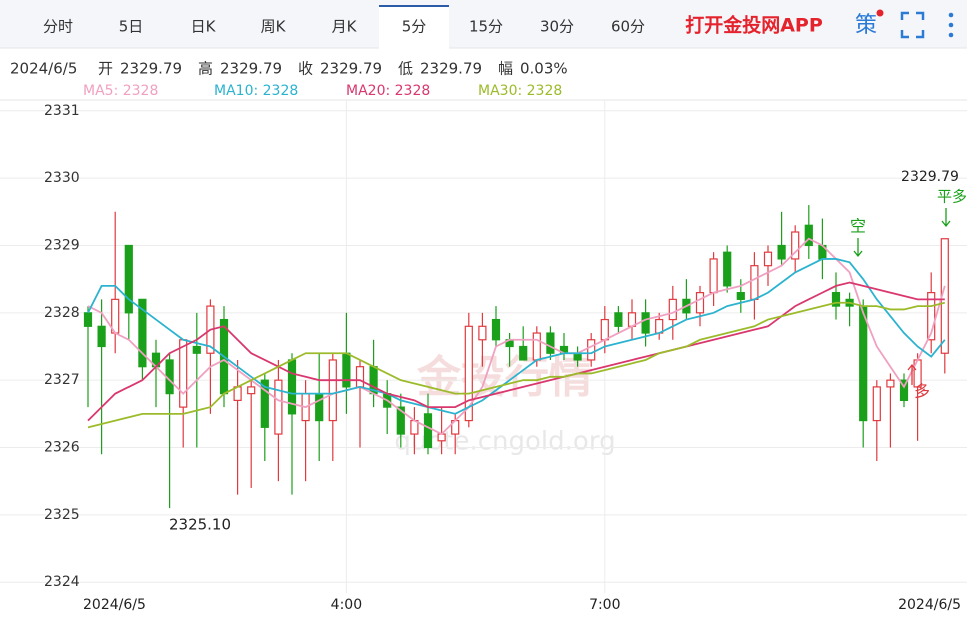  I want to click on annotation: 2325.10, so click(200, 525).